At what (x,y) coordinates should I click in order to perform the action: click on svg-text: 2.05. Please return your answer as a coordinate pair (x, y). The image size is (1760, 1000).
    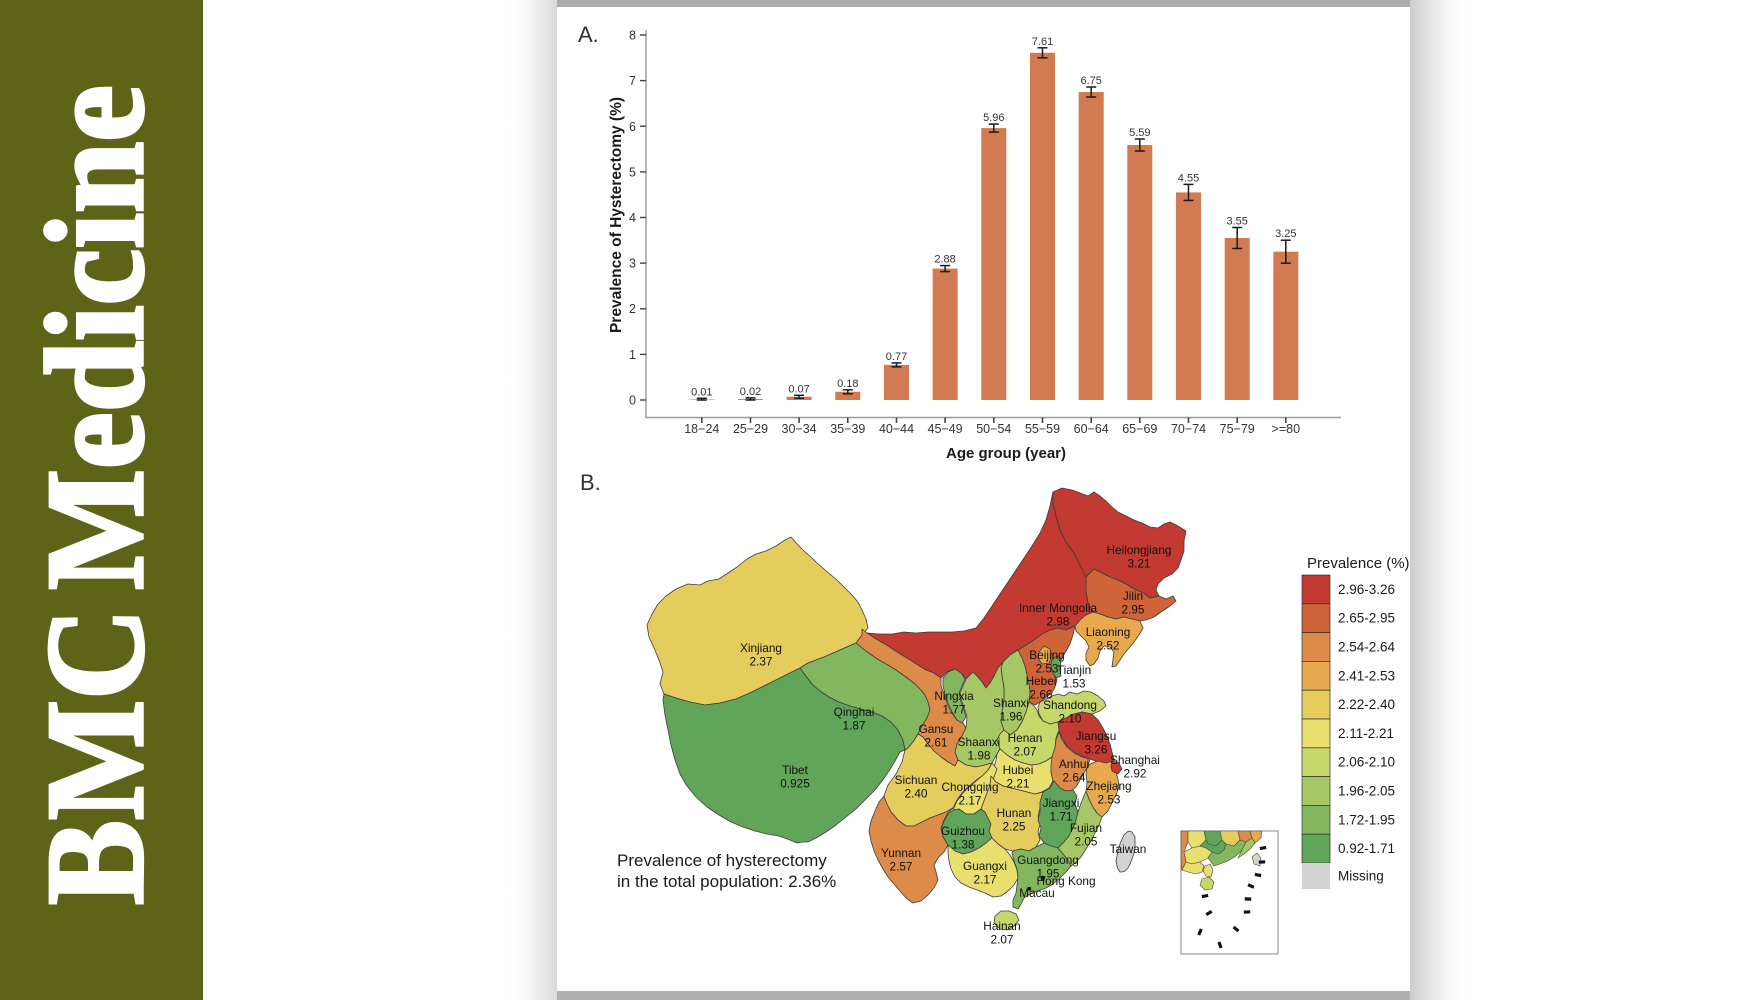
    Looking at the image, I should click on (1086, 842).